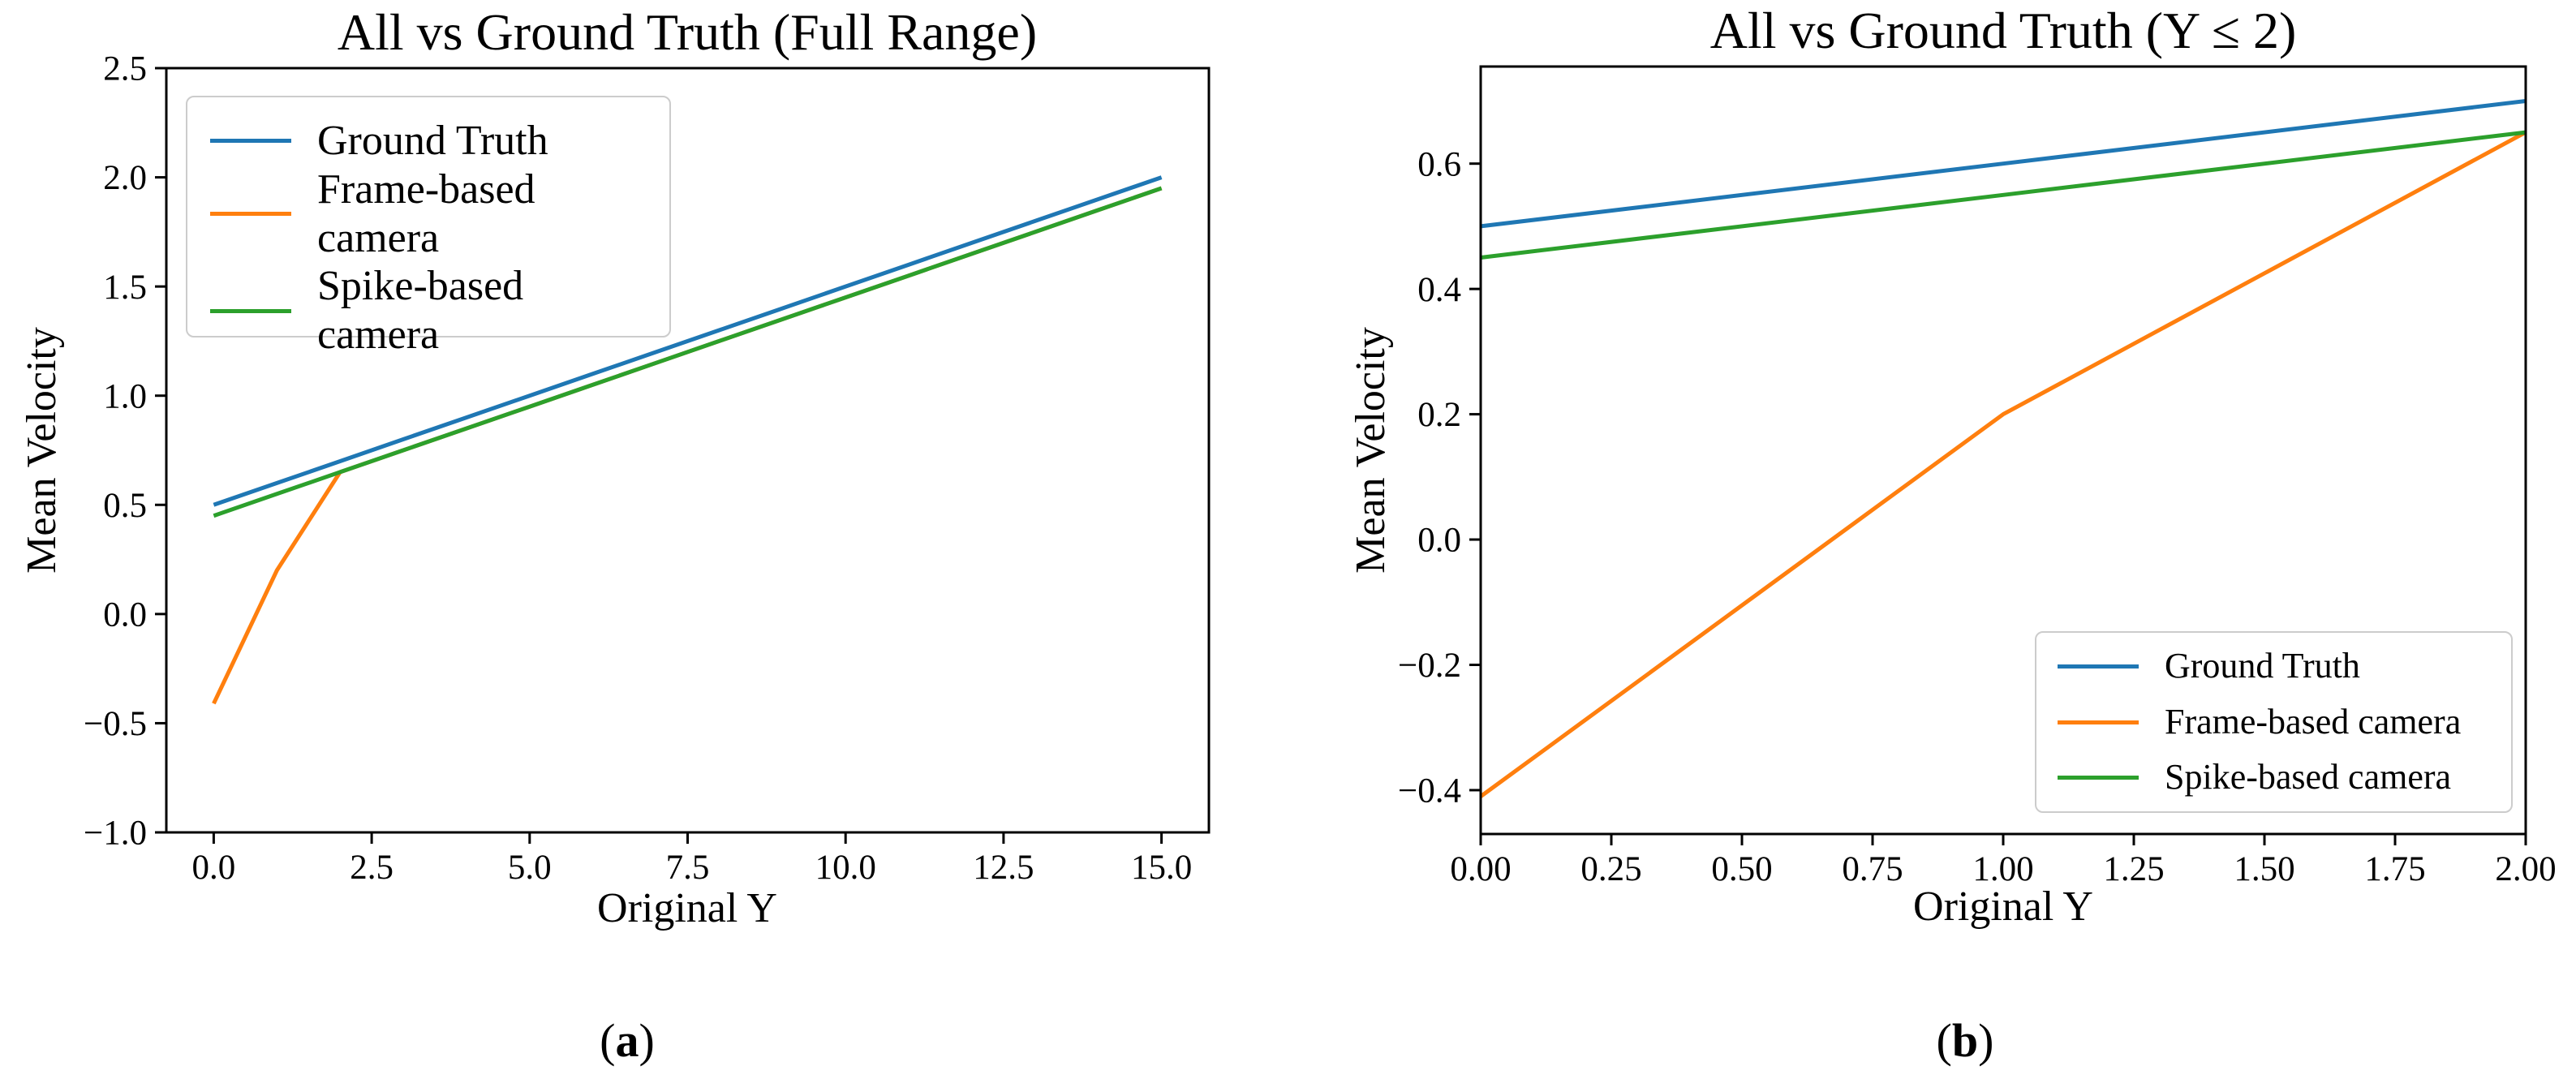 This screenshot has height=1092, width=2576. Describe the element at coordinates (1742, 869) in the screenshot. I see `x-tick-label: 0.50` at that location.